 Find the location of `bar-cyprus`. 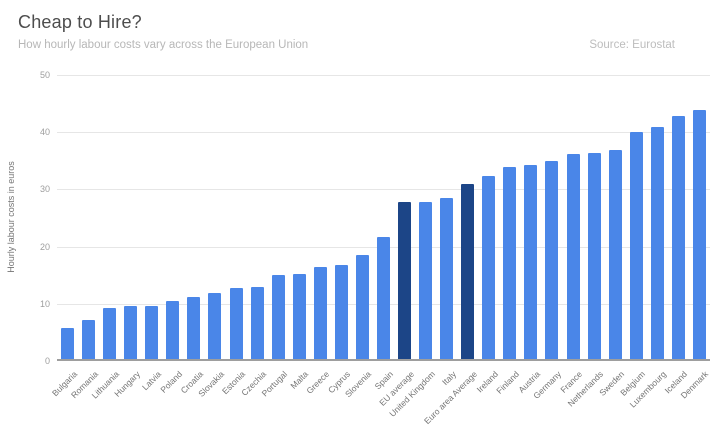

bar-cyprus is located at coordinates (341, 311).